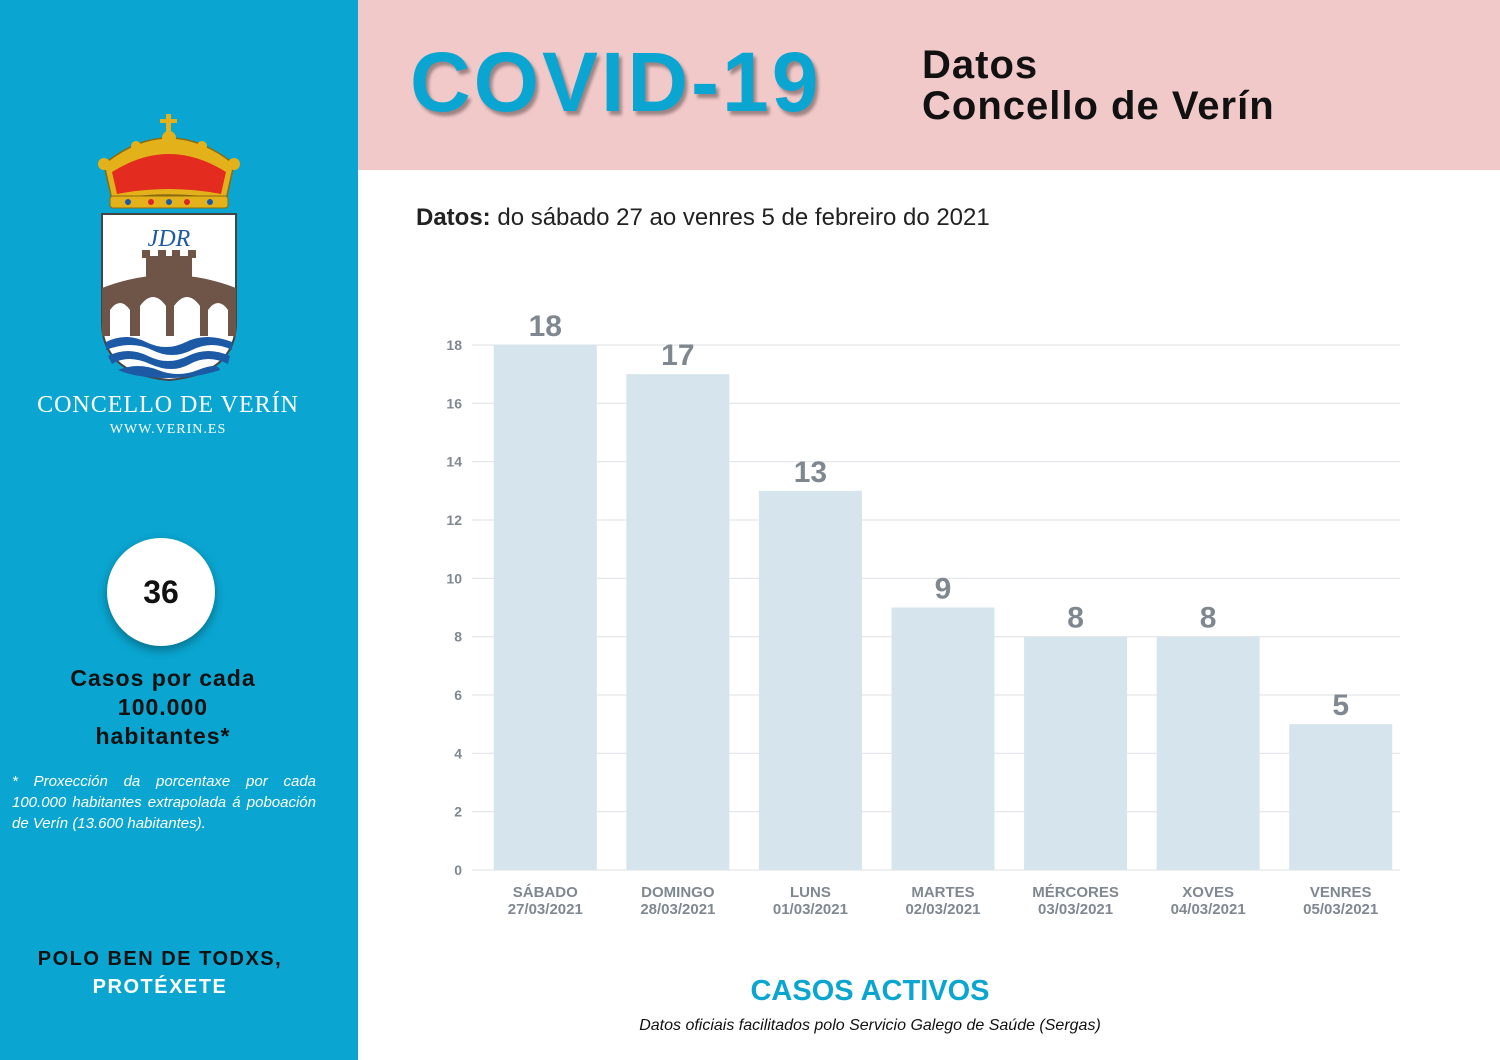 The height and width of the screenshot is (1060, 1500). I want to click on x-tick-date: 02/03/2021, so click(942, 909).